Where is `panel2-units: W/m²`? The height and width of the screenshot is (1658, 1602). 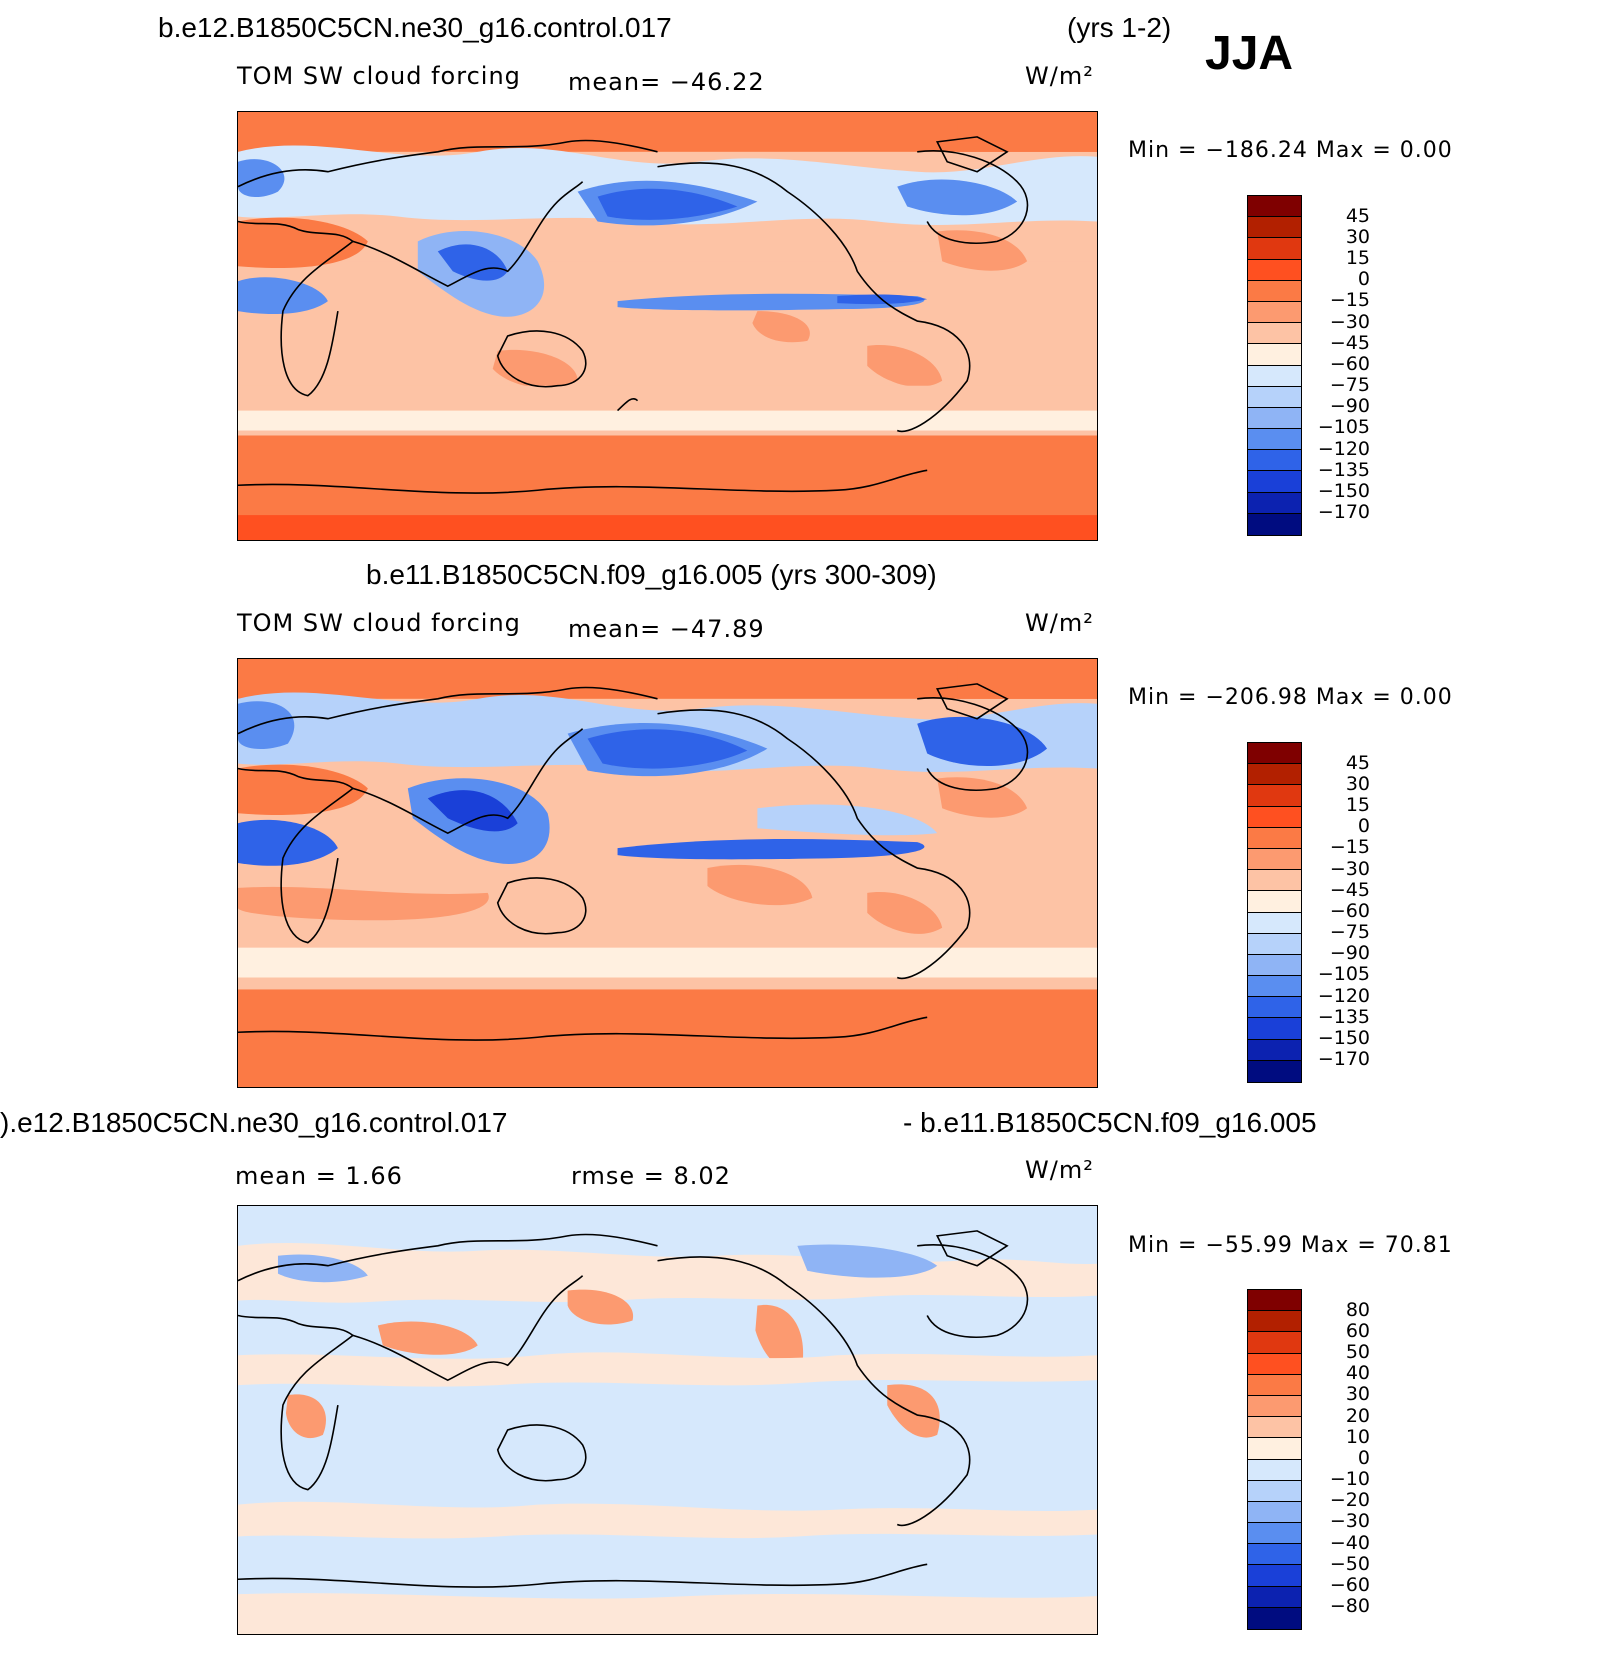
panel2-units: W/m² is located at coordinates (1059, 623).